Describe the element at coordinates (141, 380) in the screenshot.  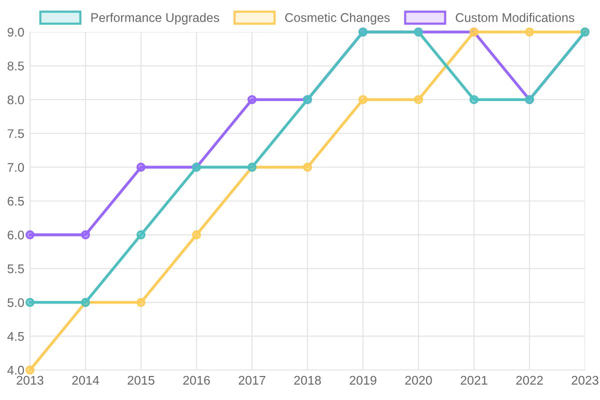
I see `x-tick-label: 2015` at that location.